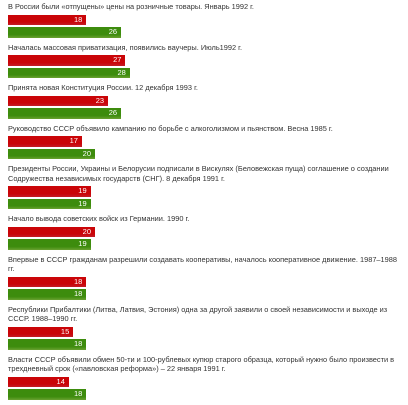 The width and height of the screenshot is (408, 405). What do you see at coordinates (100, 100) in the screenshot?
I see `value-label: 23` at bounding box center [100, 100].